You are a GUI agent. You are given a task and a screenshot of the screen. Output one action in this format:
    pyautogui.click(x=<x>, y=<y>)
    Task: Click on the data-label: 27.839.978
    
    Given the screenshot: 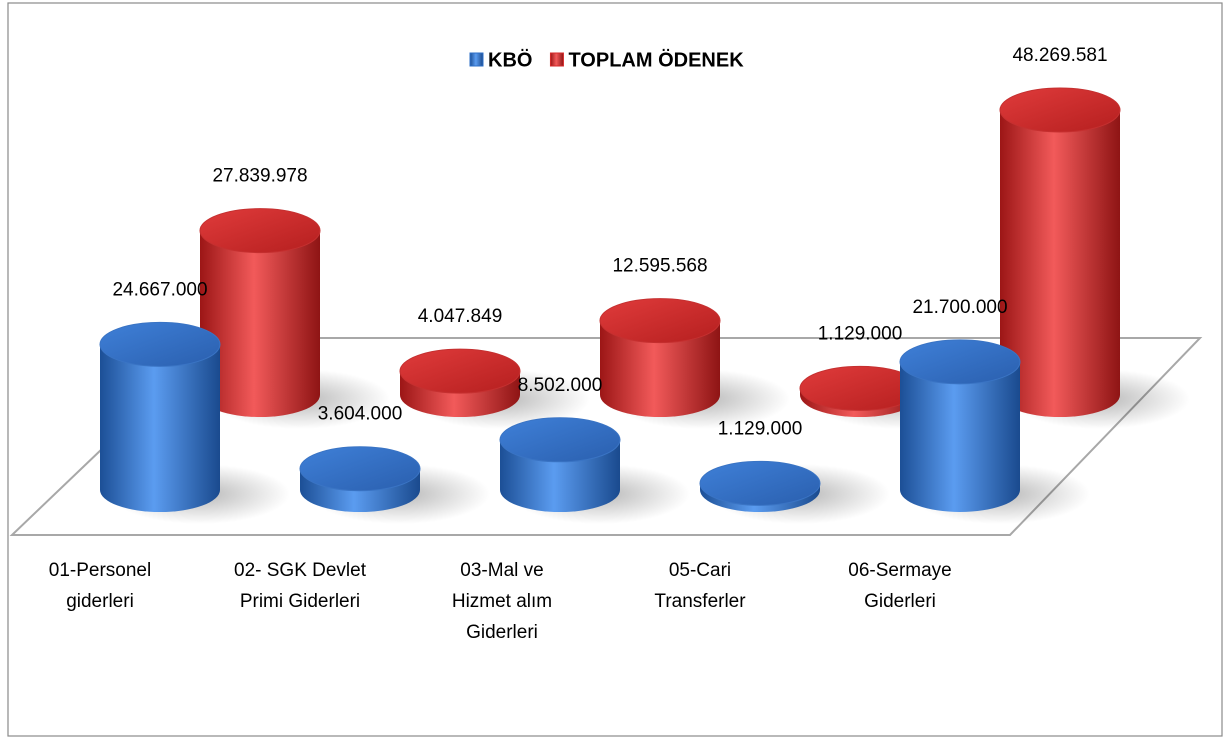 What is the action you would take?
    pyautogui.click(x=259, y=176)
    